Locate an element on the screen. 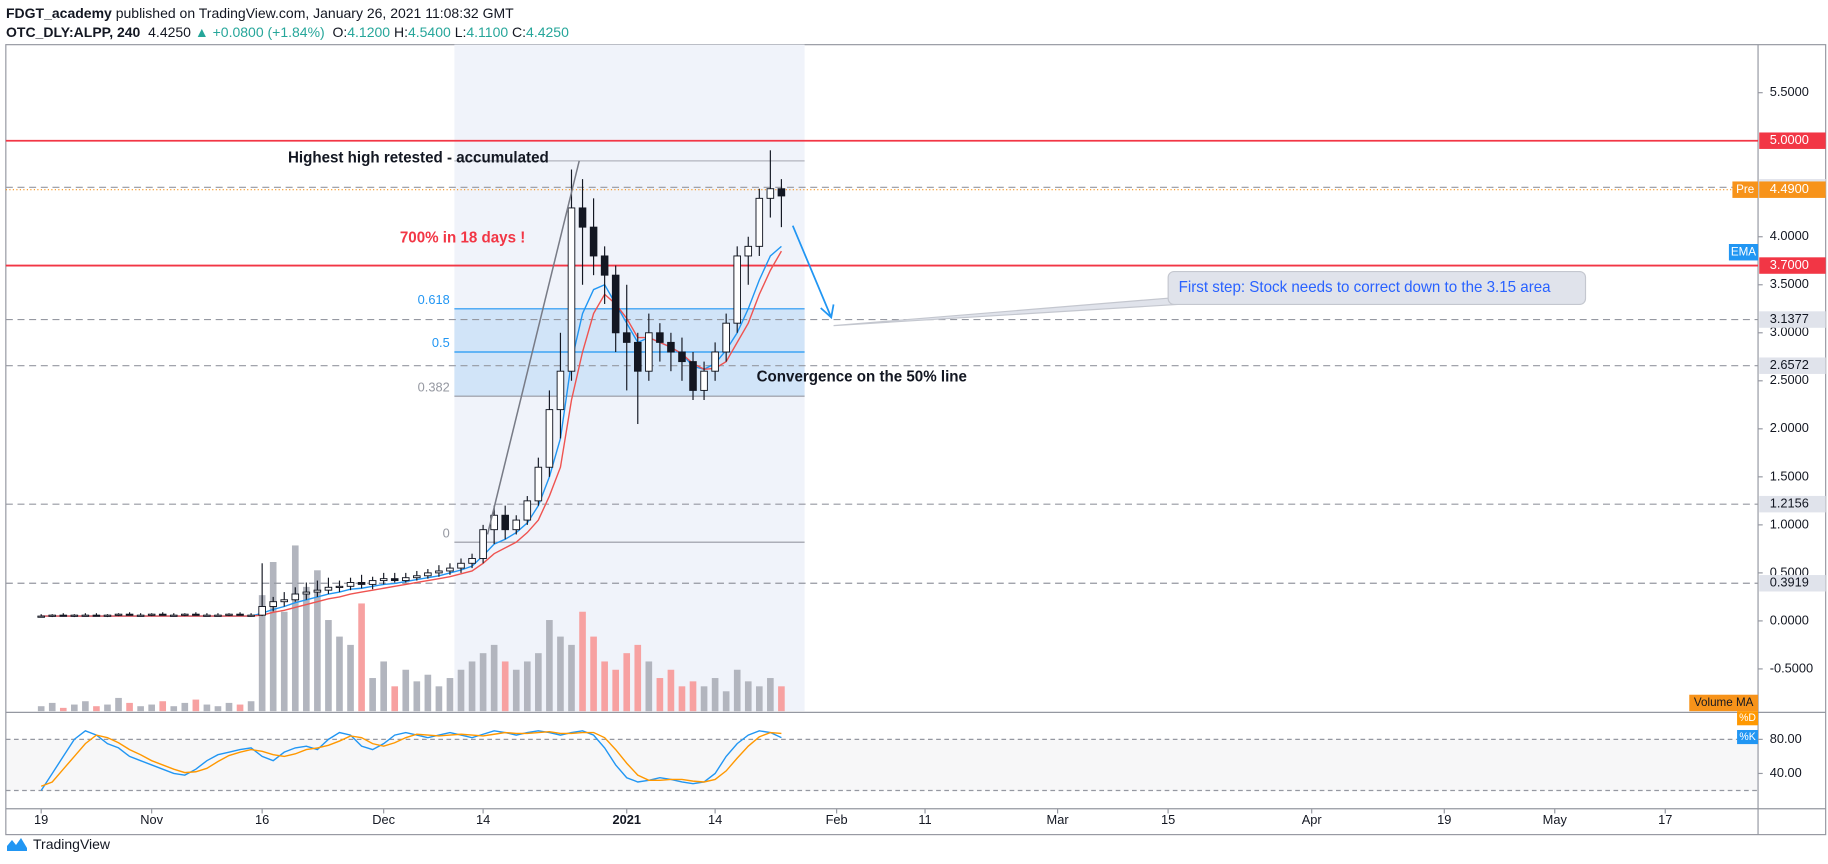  level-tag-label: 0.3919 is located at coordinates (1789, 582).